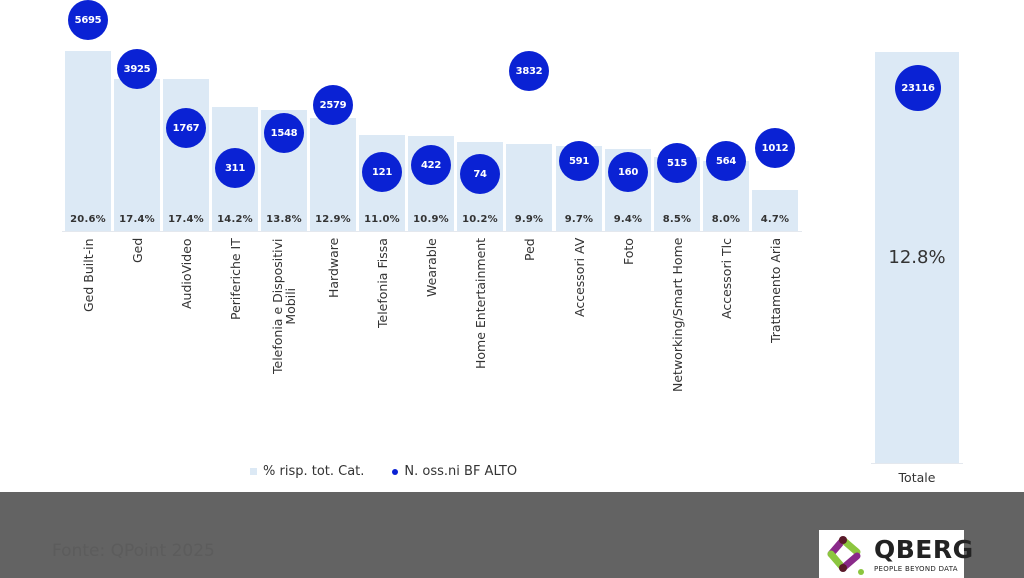 Image resolution: width=1024 pixels, height=578 pixels. I want to click on category-label: Ged, so click(137, 250).